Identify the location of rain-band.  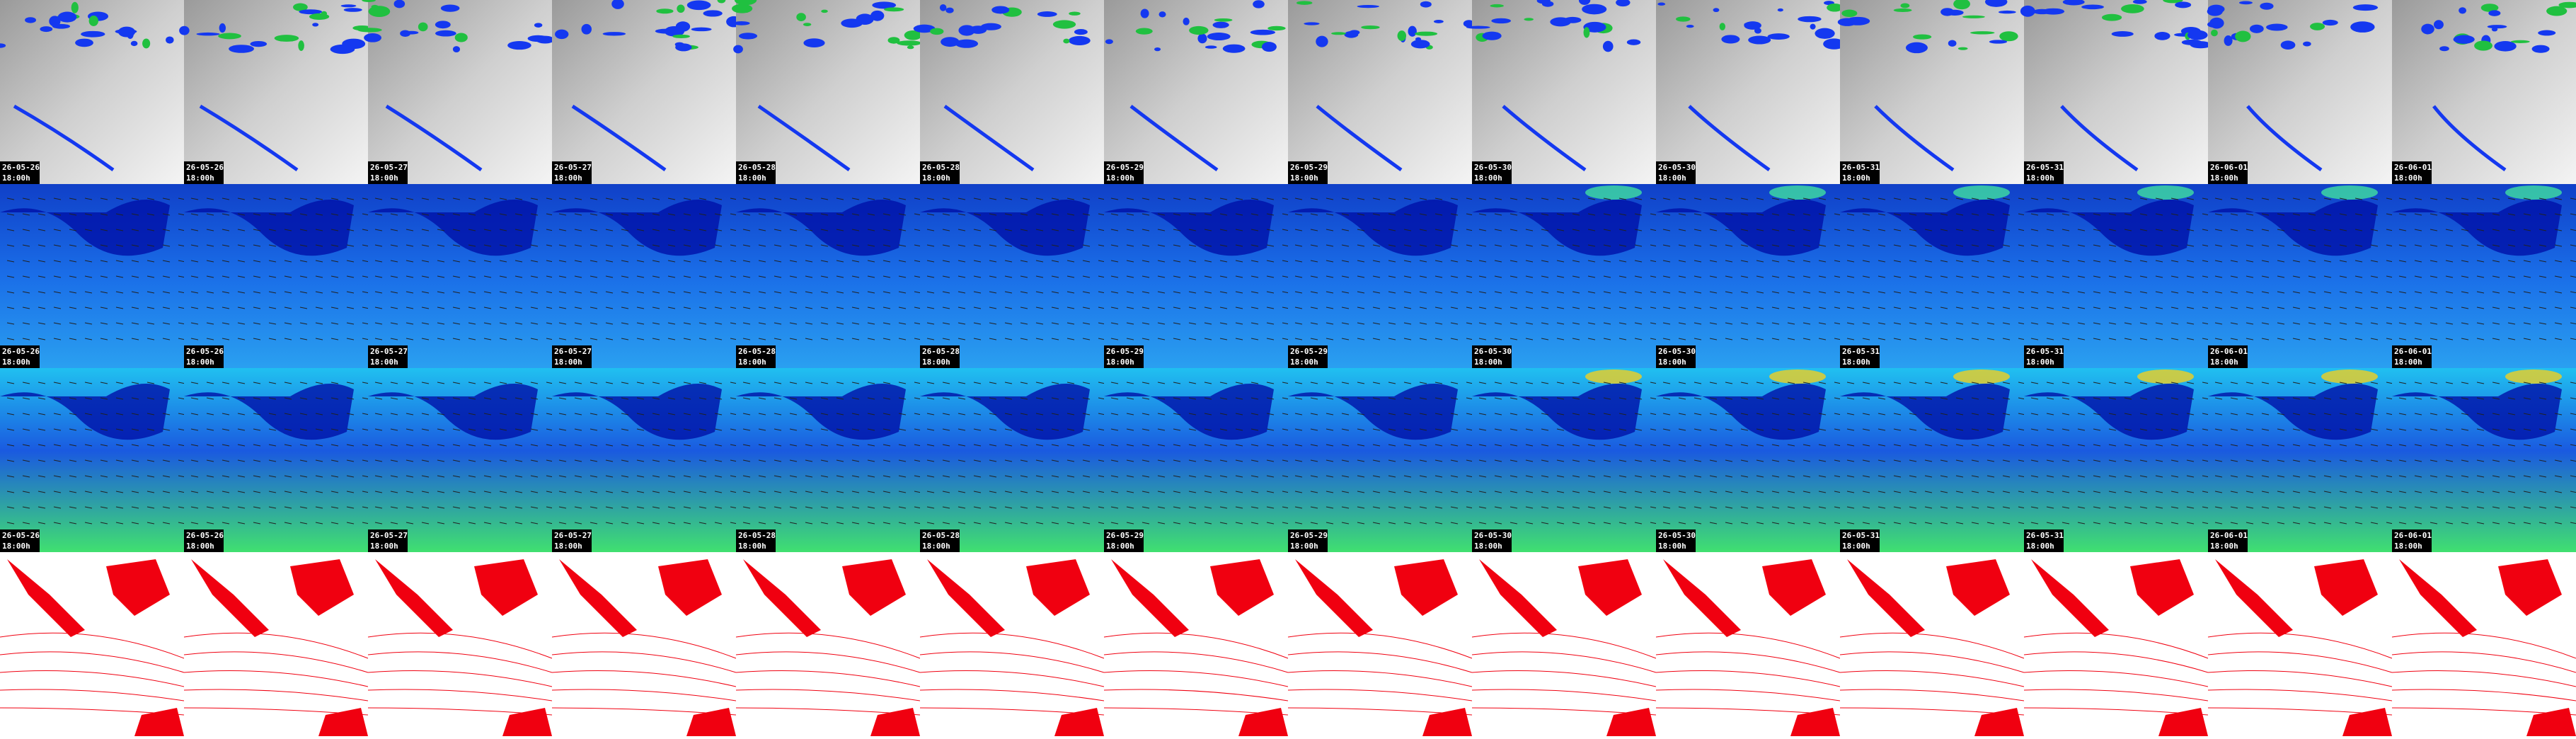
(989, 138).